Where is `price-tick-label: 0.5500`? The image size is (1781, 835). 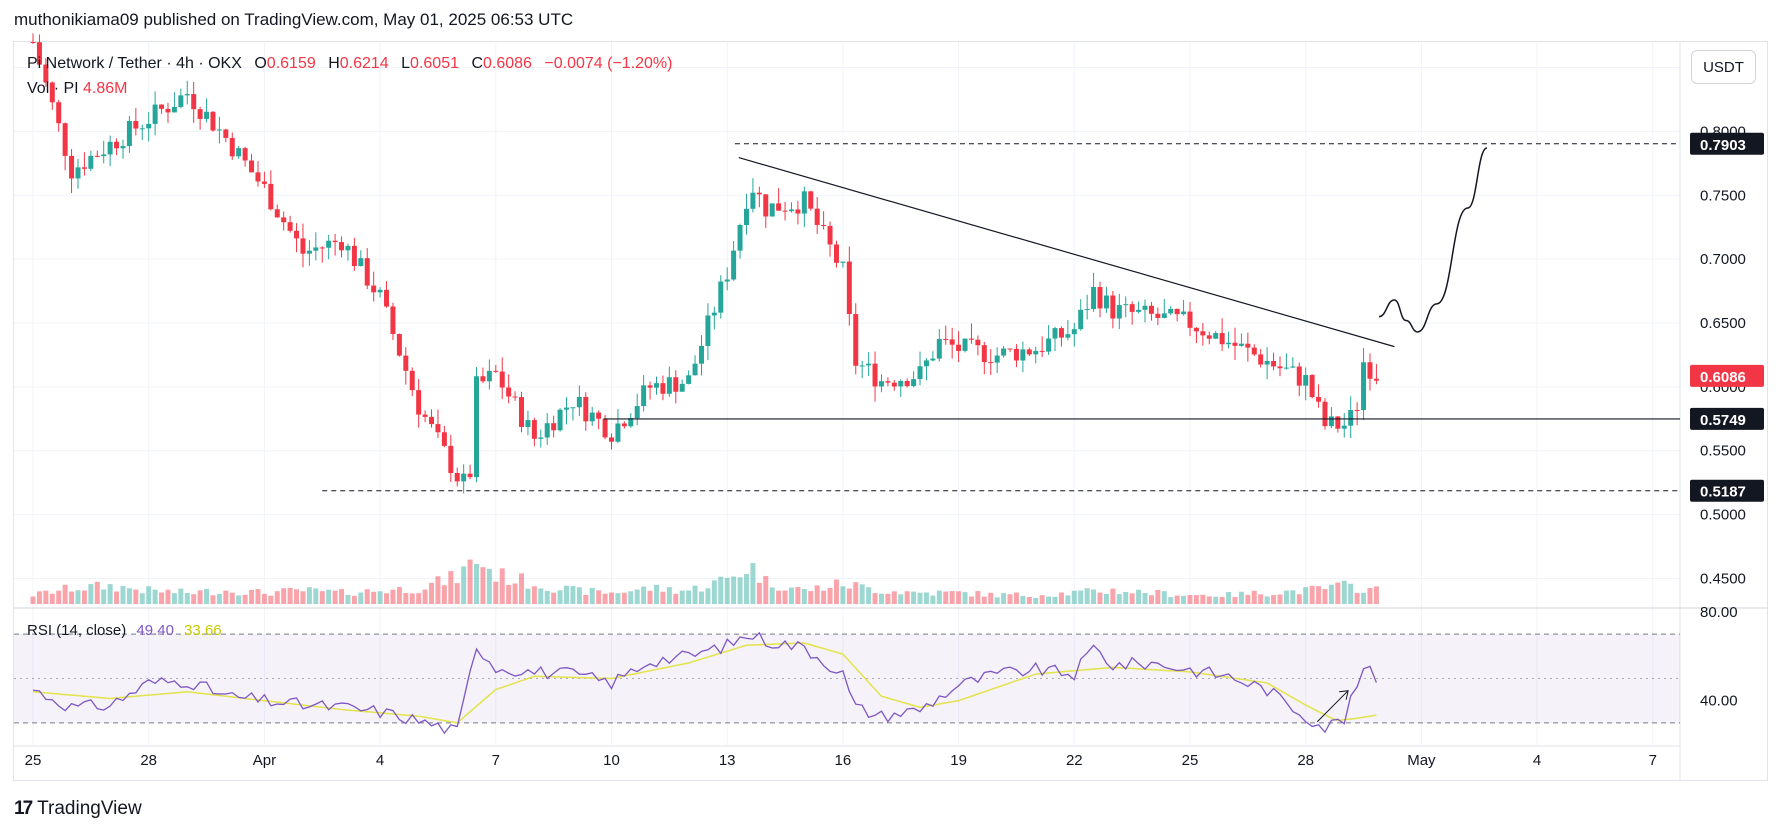
price-tick-label: 0.5500 is located at coordinates (1723, 451).